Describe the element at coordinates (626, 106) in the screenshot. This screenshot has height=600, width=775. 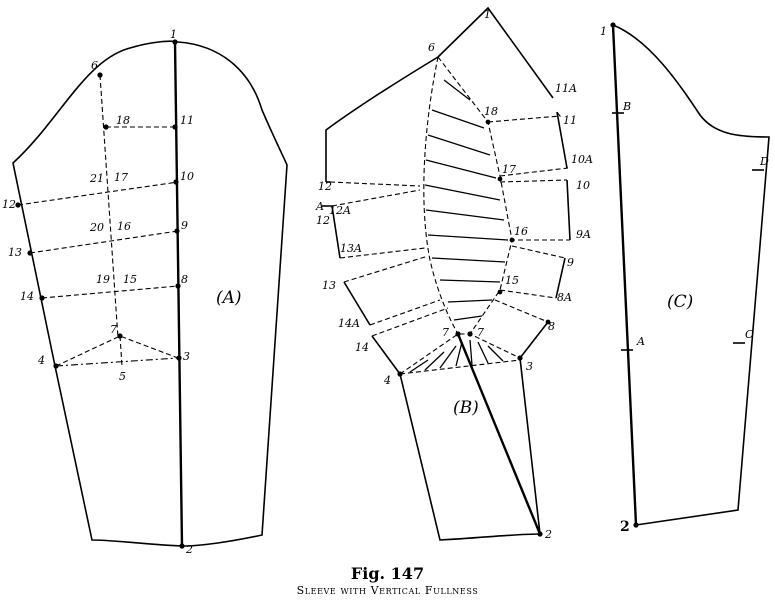
I see `panel-c-label-b: B` at that location.